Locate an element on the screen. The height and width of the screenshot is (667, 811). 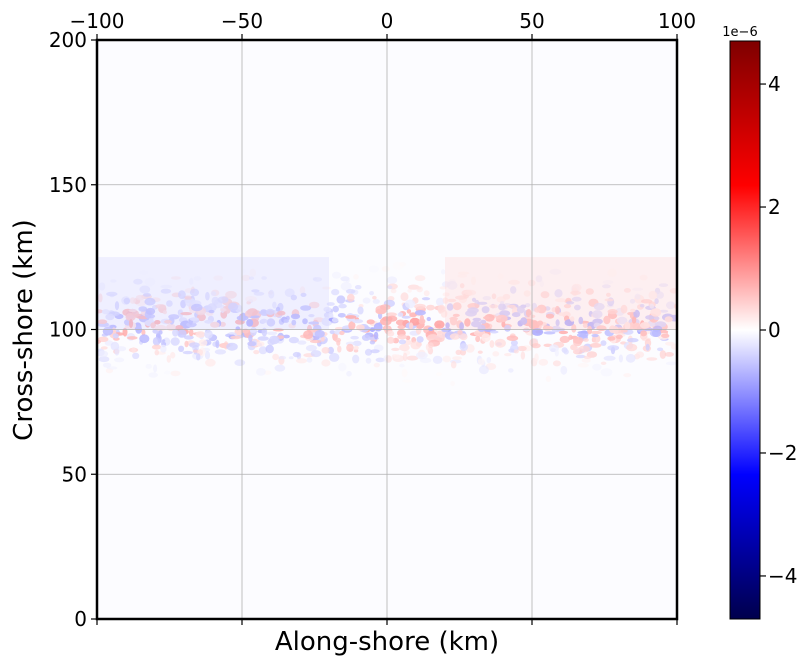
y-axis-title: Cross-shore (km) is located at coordinates (24, 330).